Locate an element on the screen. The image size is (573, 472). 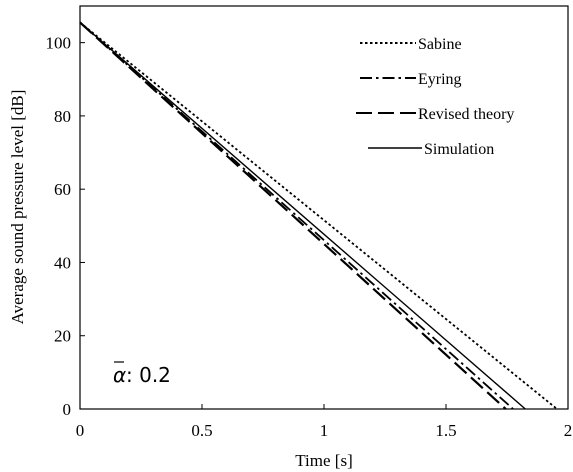
y-axis-label: Average sound pressure level [dB] is located at coordinates (17, 207).